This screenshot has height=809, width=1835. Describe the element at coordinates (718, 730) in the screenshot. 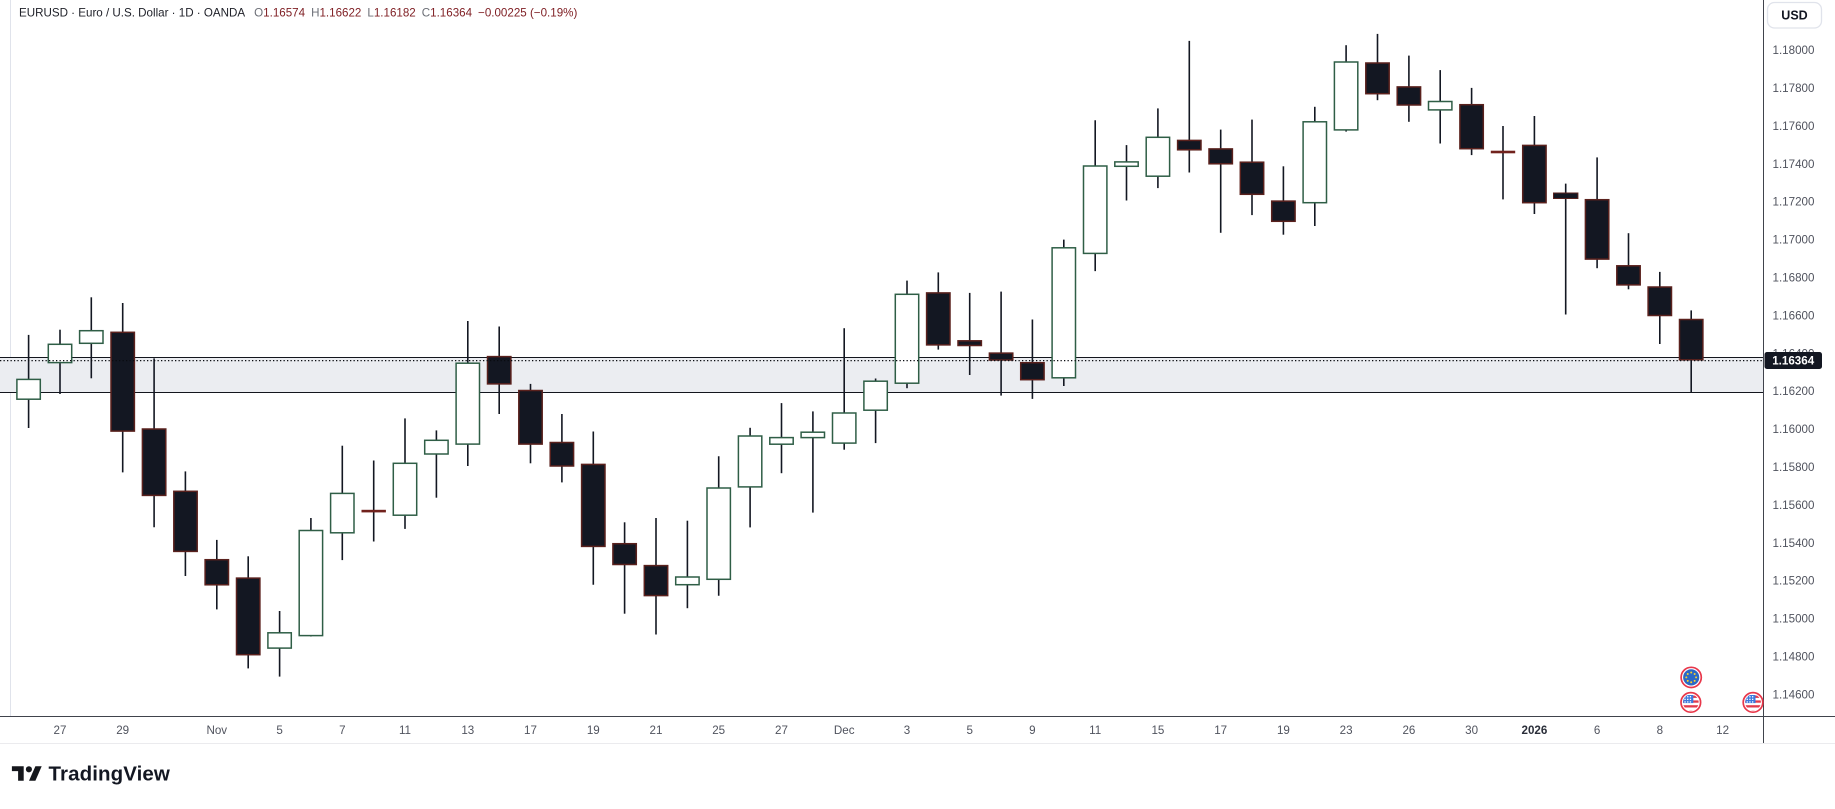

I see `svg-text: 25` at that location.